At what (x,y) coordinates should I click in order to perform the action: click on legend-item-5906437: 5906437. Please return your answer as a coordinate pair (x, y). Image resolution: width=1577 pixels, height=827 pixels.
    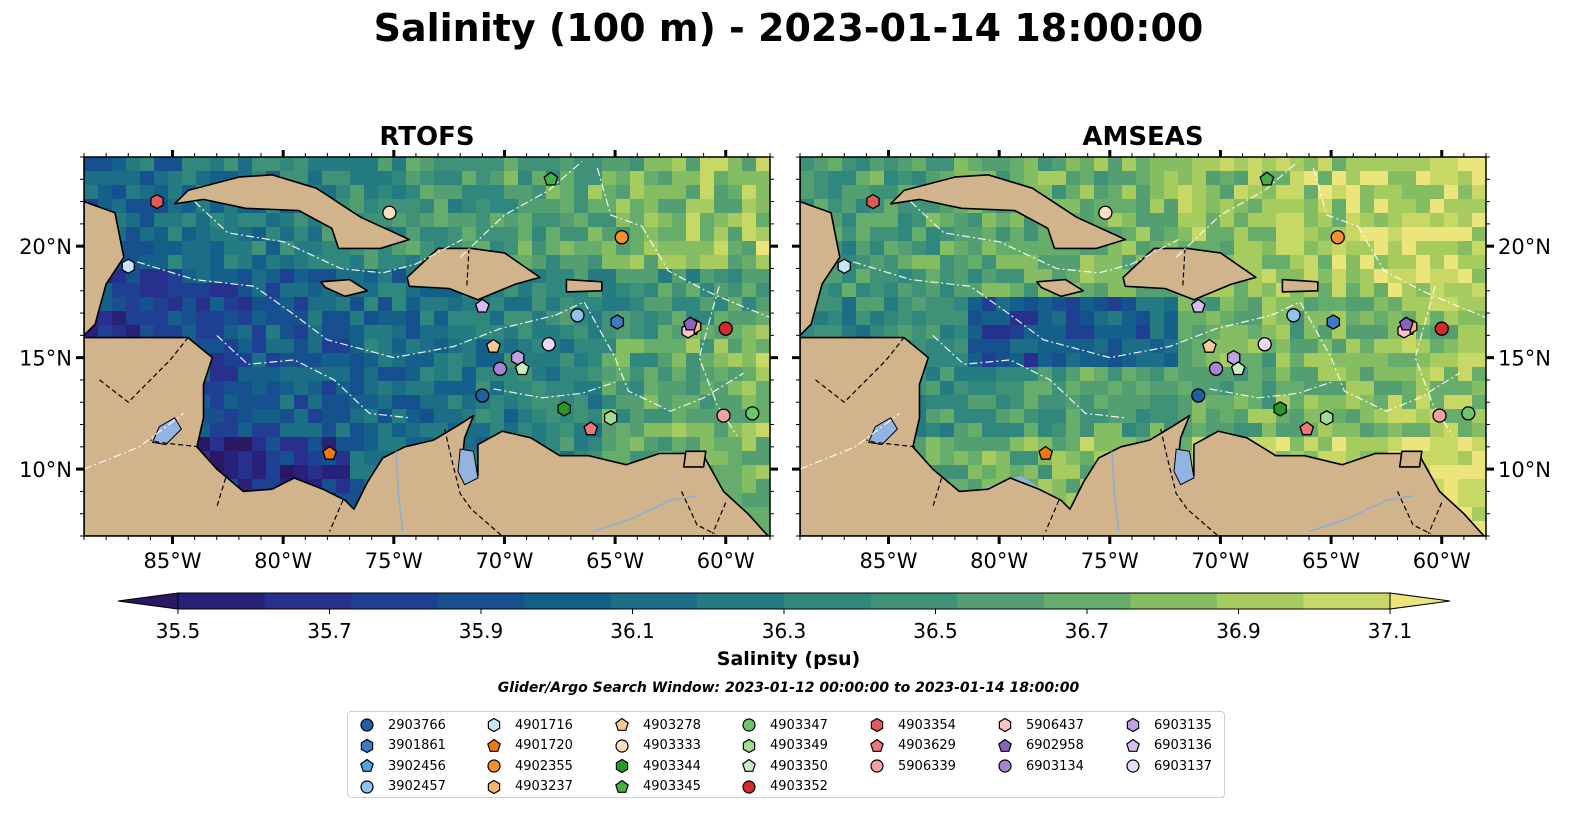
    Looking at the image, I should click on (1040, 725).